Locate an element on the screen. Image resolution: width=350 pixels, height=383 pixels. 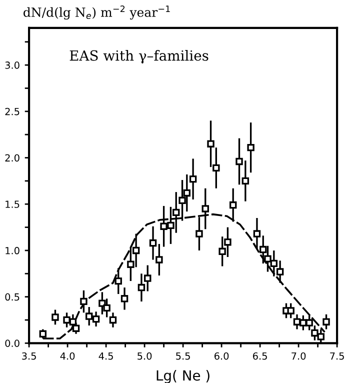
x-tick-label: 5.0 is located at coordinates (145, 356).